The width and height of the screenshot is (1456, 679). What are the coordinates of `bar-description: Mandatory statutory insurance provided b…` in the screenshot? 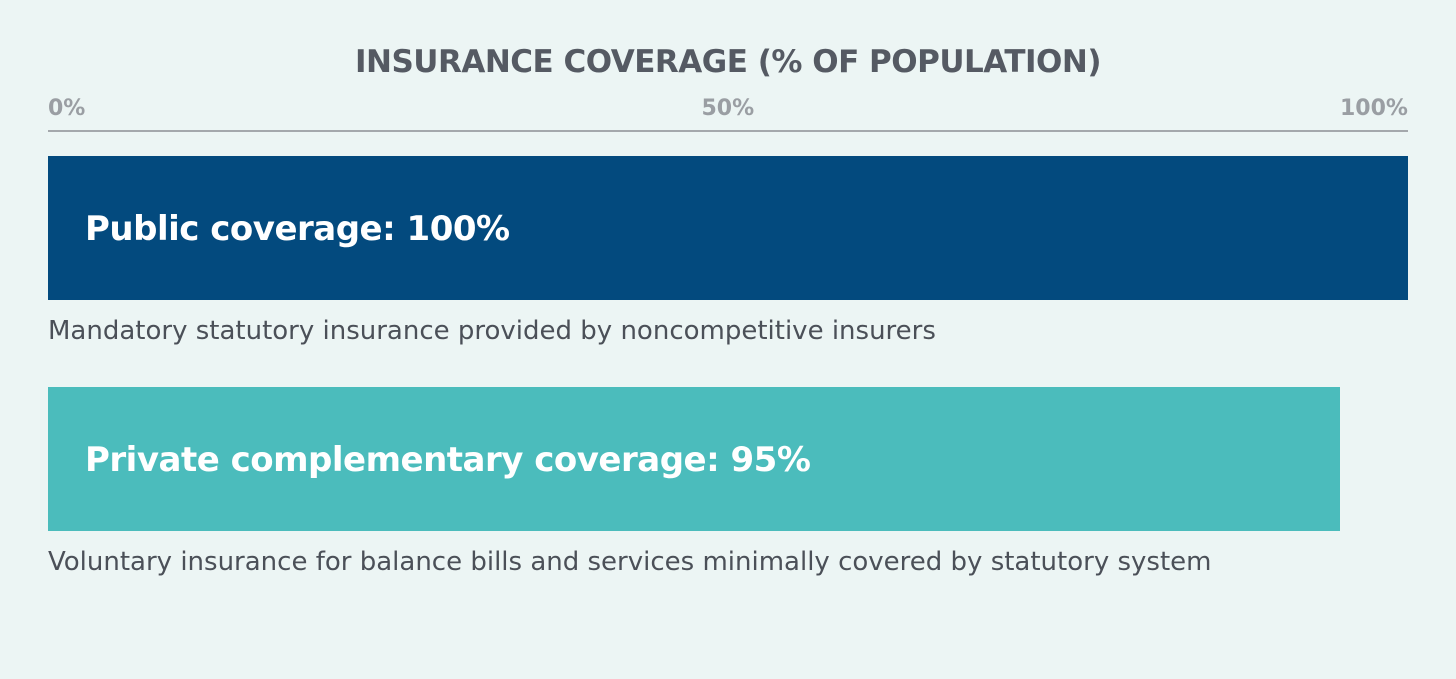 It's located at (492, 331).